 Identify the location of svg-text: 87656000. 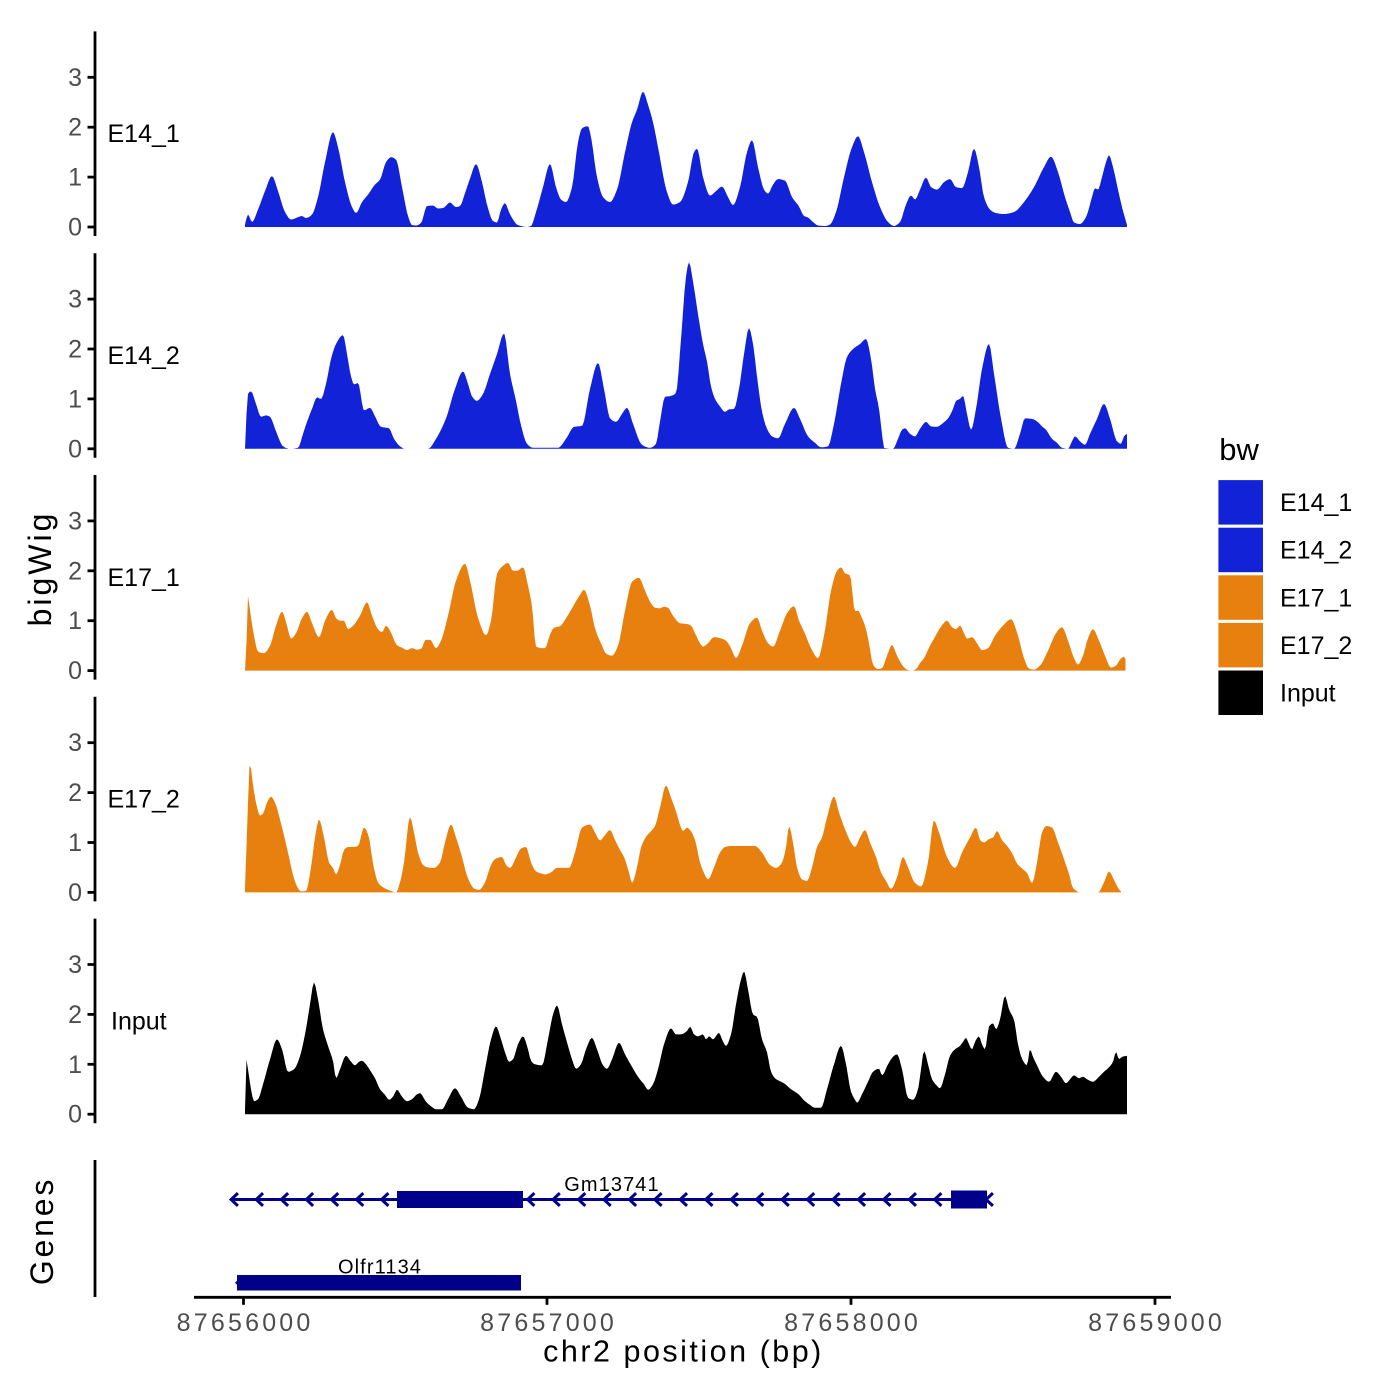
(245, 1323).